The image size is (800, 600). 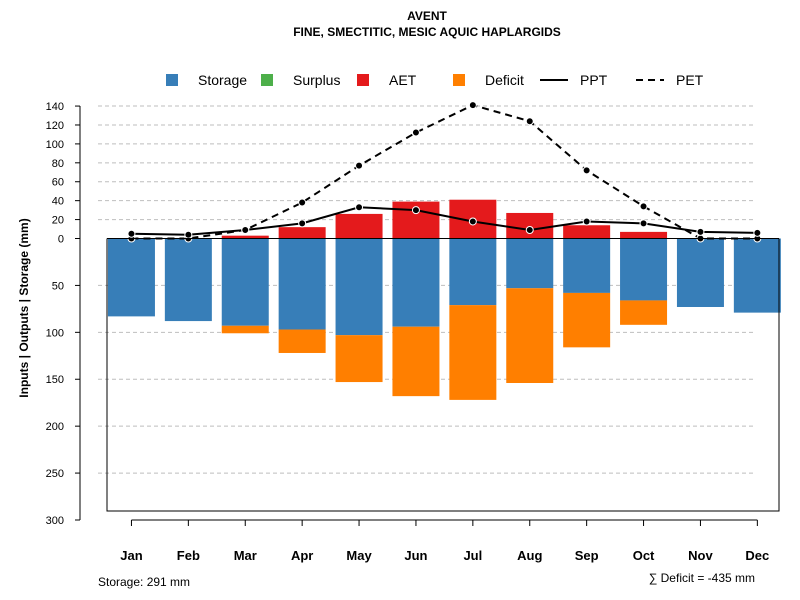 What do you see at coordinates (188, 555) in the screenshot?
I see `x-tick-label: Feb` at bounding box center [188, 555].